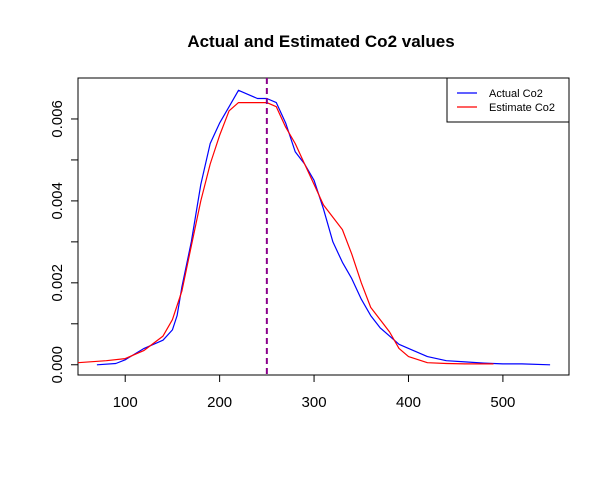 This screenshot has height=478, width=608. What do you see at coordinates (314, 402) in the screenshot?
I see `x-tick-label: 300` at bounding box center [314, 402].